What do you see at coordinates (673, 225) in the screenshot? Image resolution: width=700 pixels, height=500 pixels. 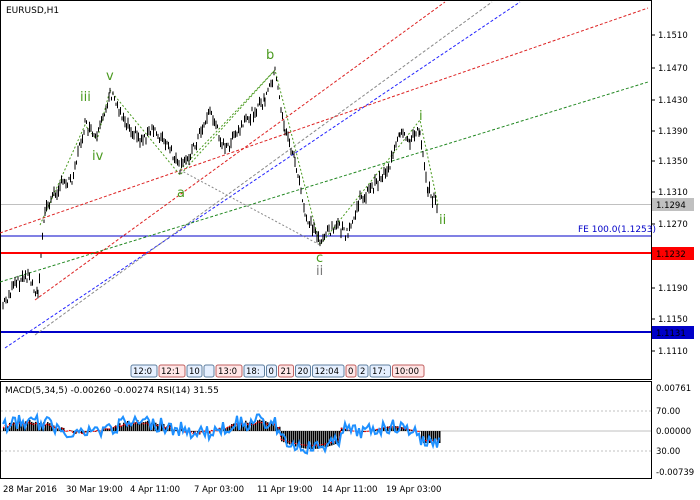 I see `price-tick: 1.1270` at bounding box center [673, 225].